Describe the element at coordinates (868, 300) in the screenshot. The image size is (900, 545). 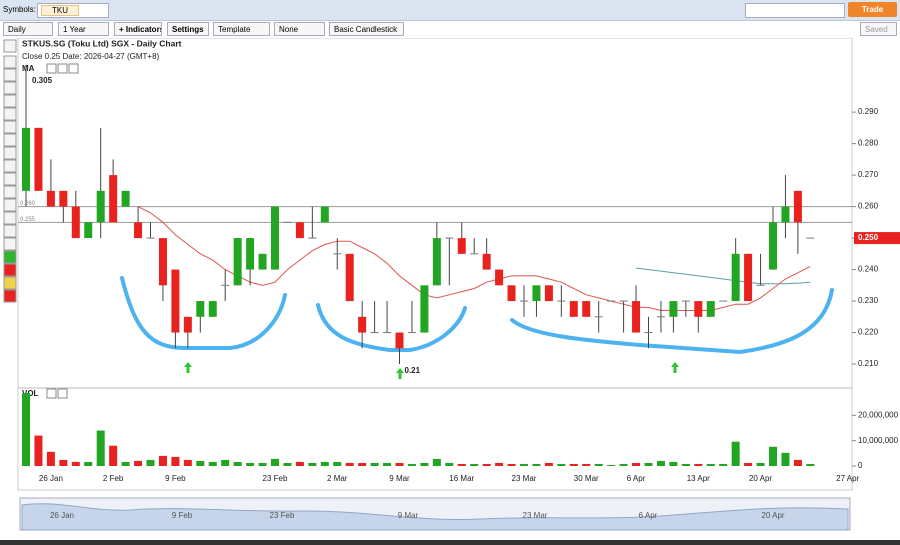
I see `y-tick-label: 0.230` at that location.